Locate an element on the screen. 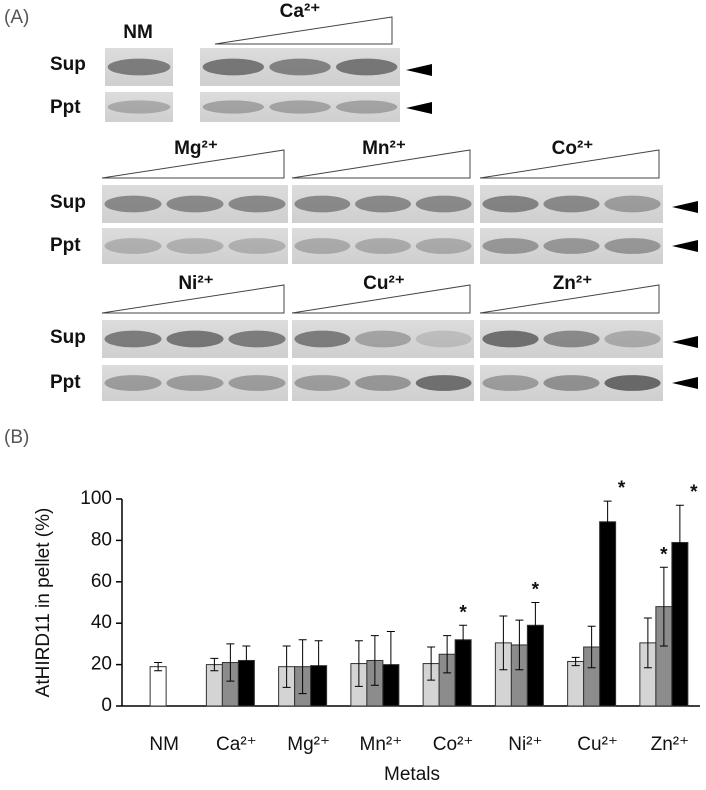 The height and width of the screenshot is (790, 706). y-axis-label: AtHIRD11 in pellet (%) is located at coordinates (43, 603).